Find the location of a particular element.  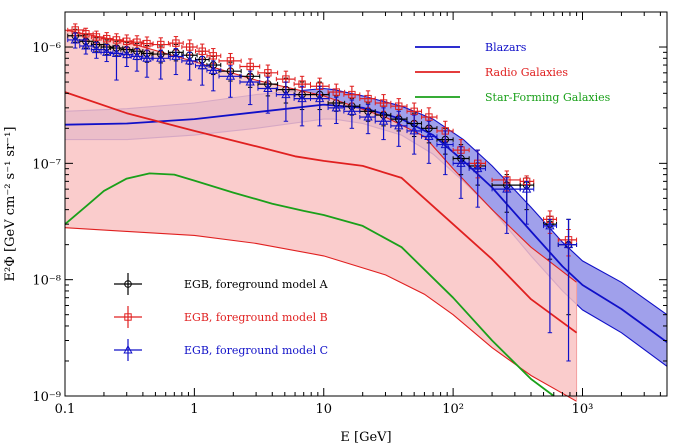

y-tick-label: 10⁻⁶ is located at coordinates (46, 48).